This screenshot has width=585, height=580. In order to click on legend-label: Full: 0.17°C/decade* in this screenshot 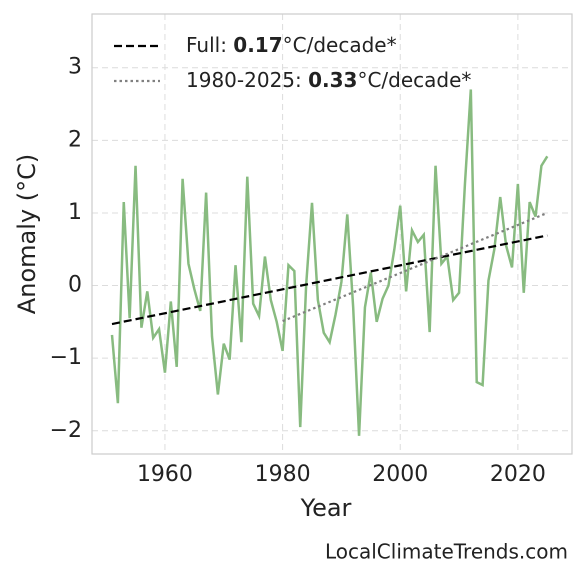, I will do `click(291, 45)`.